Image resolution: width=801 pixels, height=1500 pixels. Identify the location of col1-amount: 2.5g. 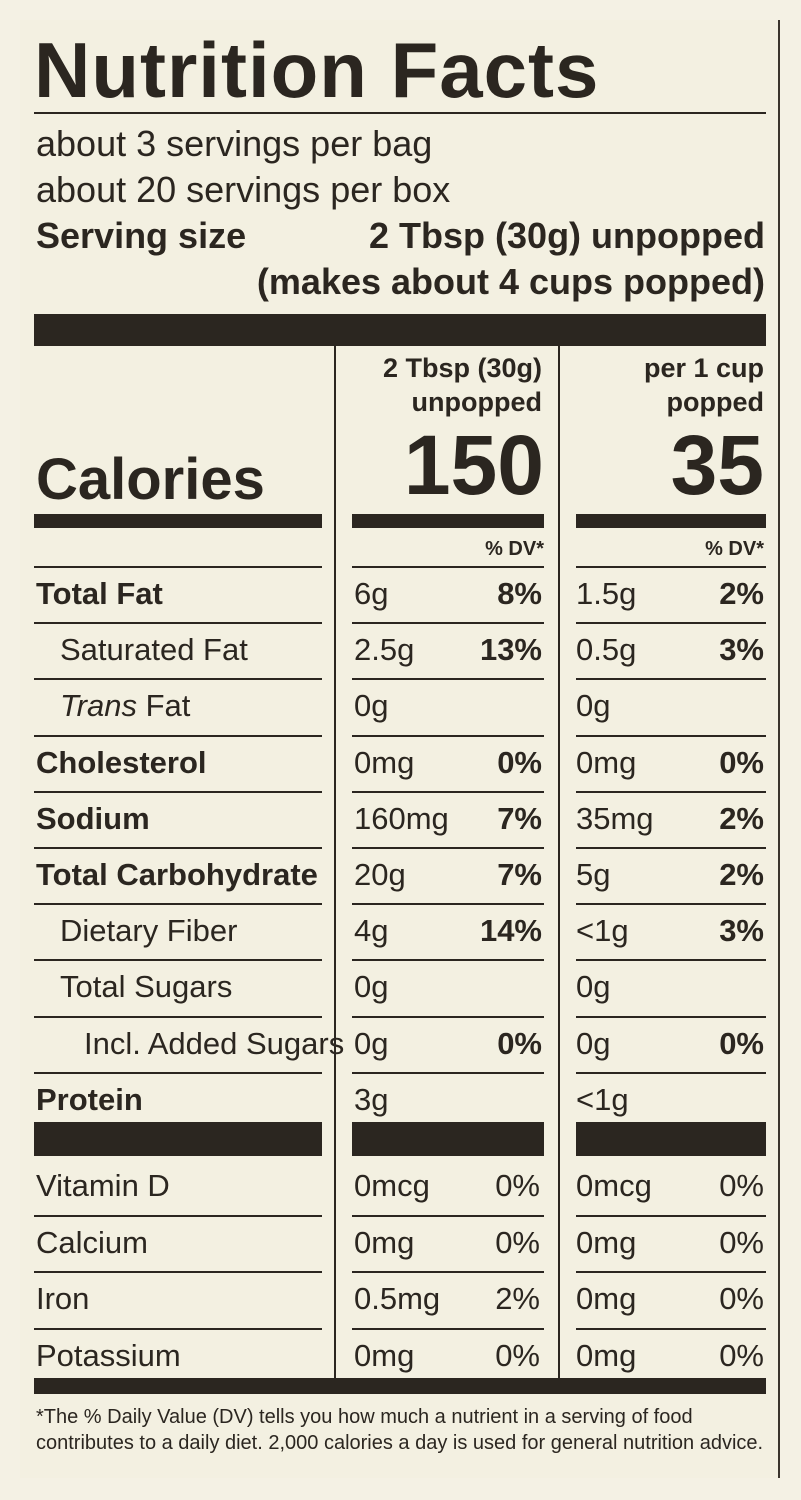
(384, 650).